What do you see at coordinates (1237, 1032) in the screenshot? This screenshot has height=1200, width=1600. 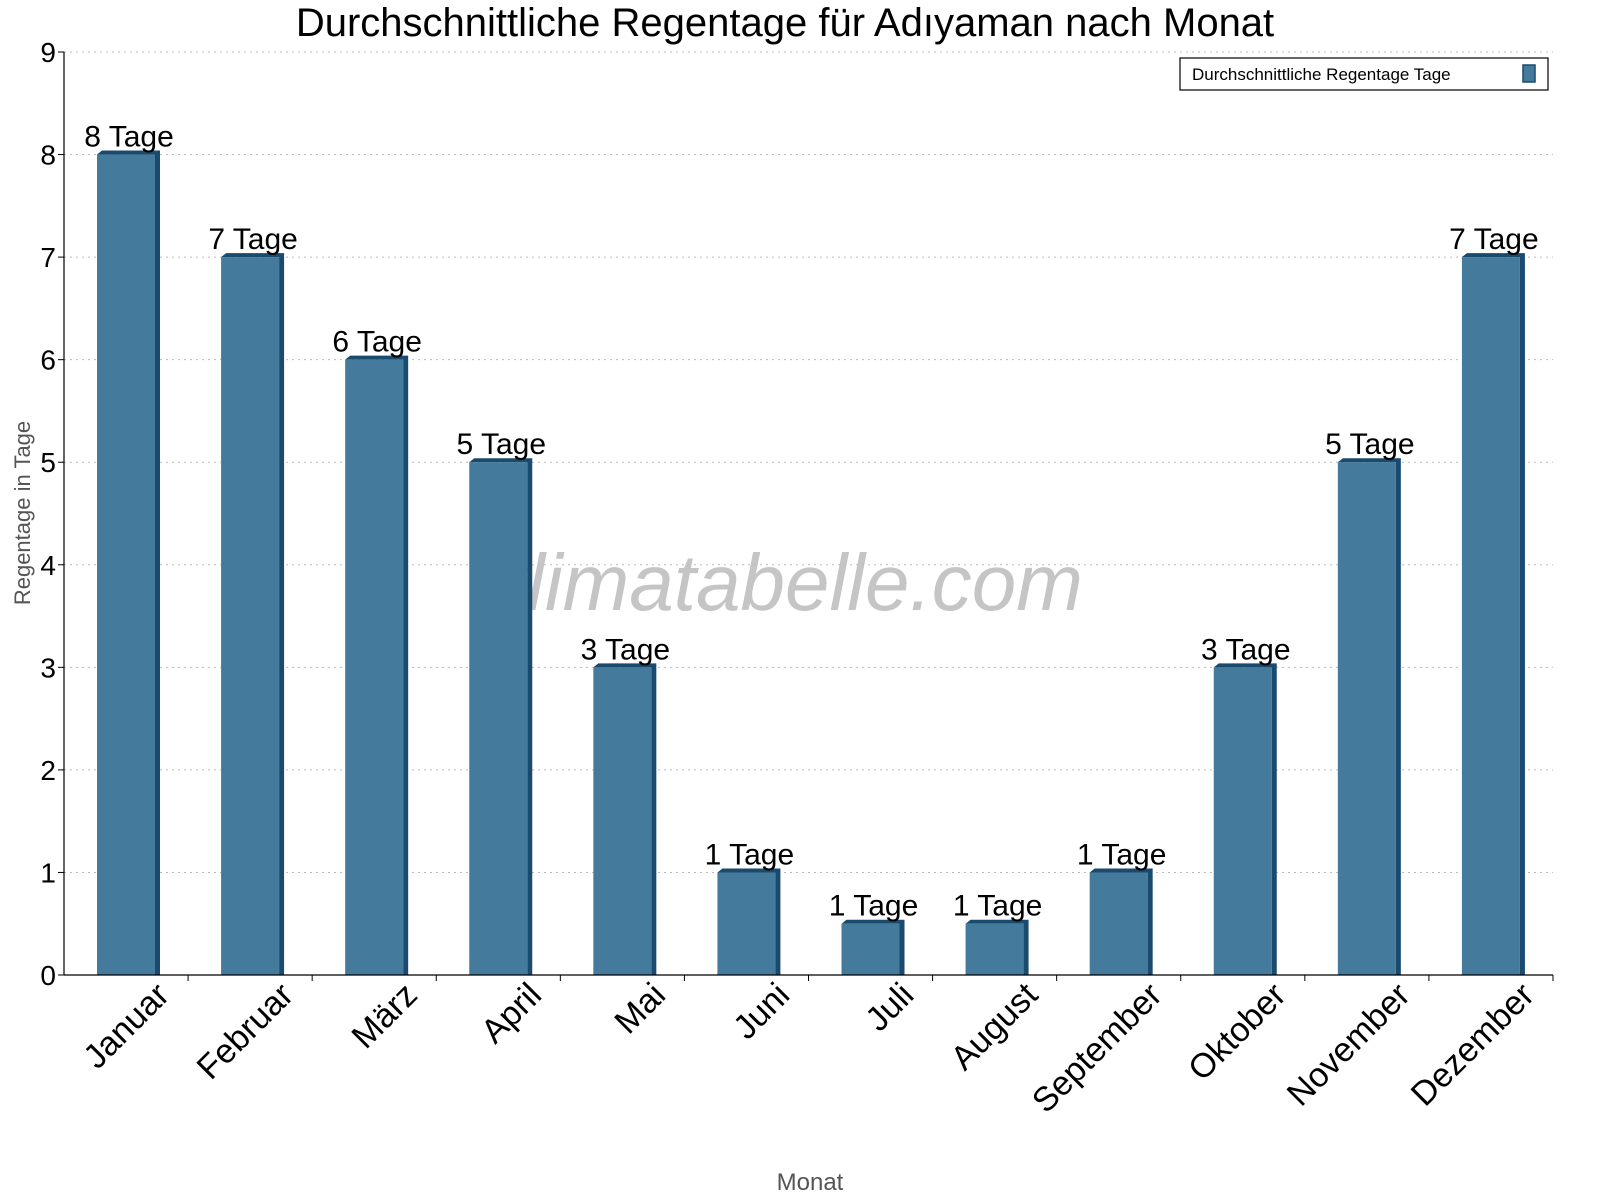 I see `x-tick-label: Oktober` at bounding box center [1237, 1032].